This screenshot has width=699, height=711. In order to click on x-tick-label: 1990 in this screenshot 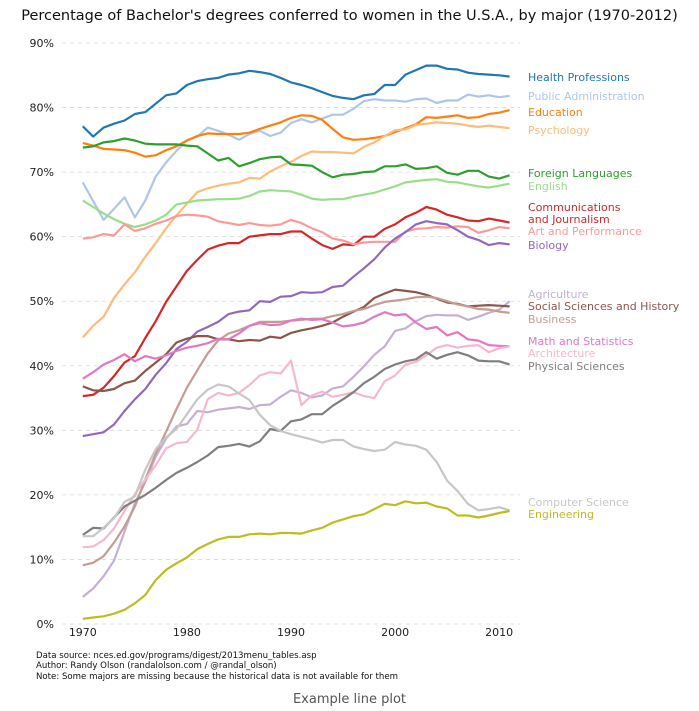, I will do `click(291, 632)`.